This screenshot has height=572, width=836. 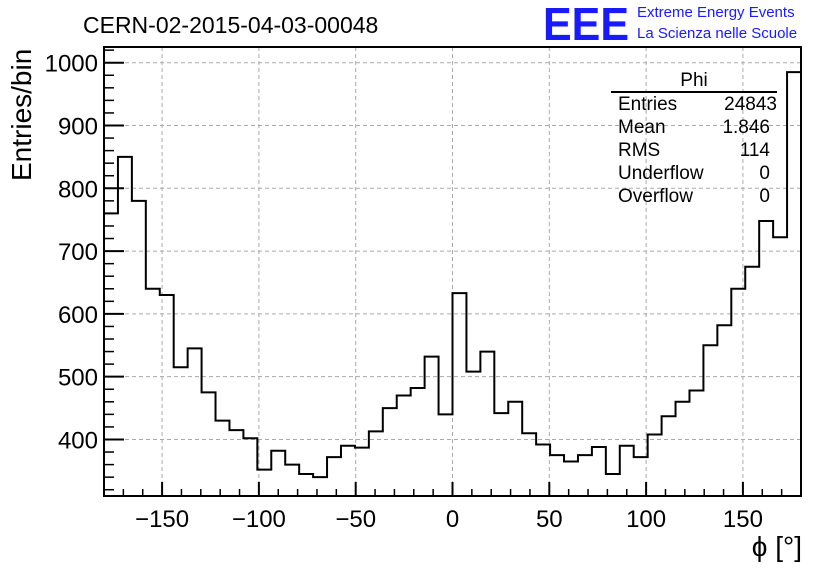 What do you see at coordinates (230, 25) in the screenshot?
I see `chart-title: CERN-02-2015-04-03-00048` at bounding box center [230, 25].